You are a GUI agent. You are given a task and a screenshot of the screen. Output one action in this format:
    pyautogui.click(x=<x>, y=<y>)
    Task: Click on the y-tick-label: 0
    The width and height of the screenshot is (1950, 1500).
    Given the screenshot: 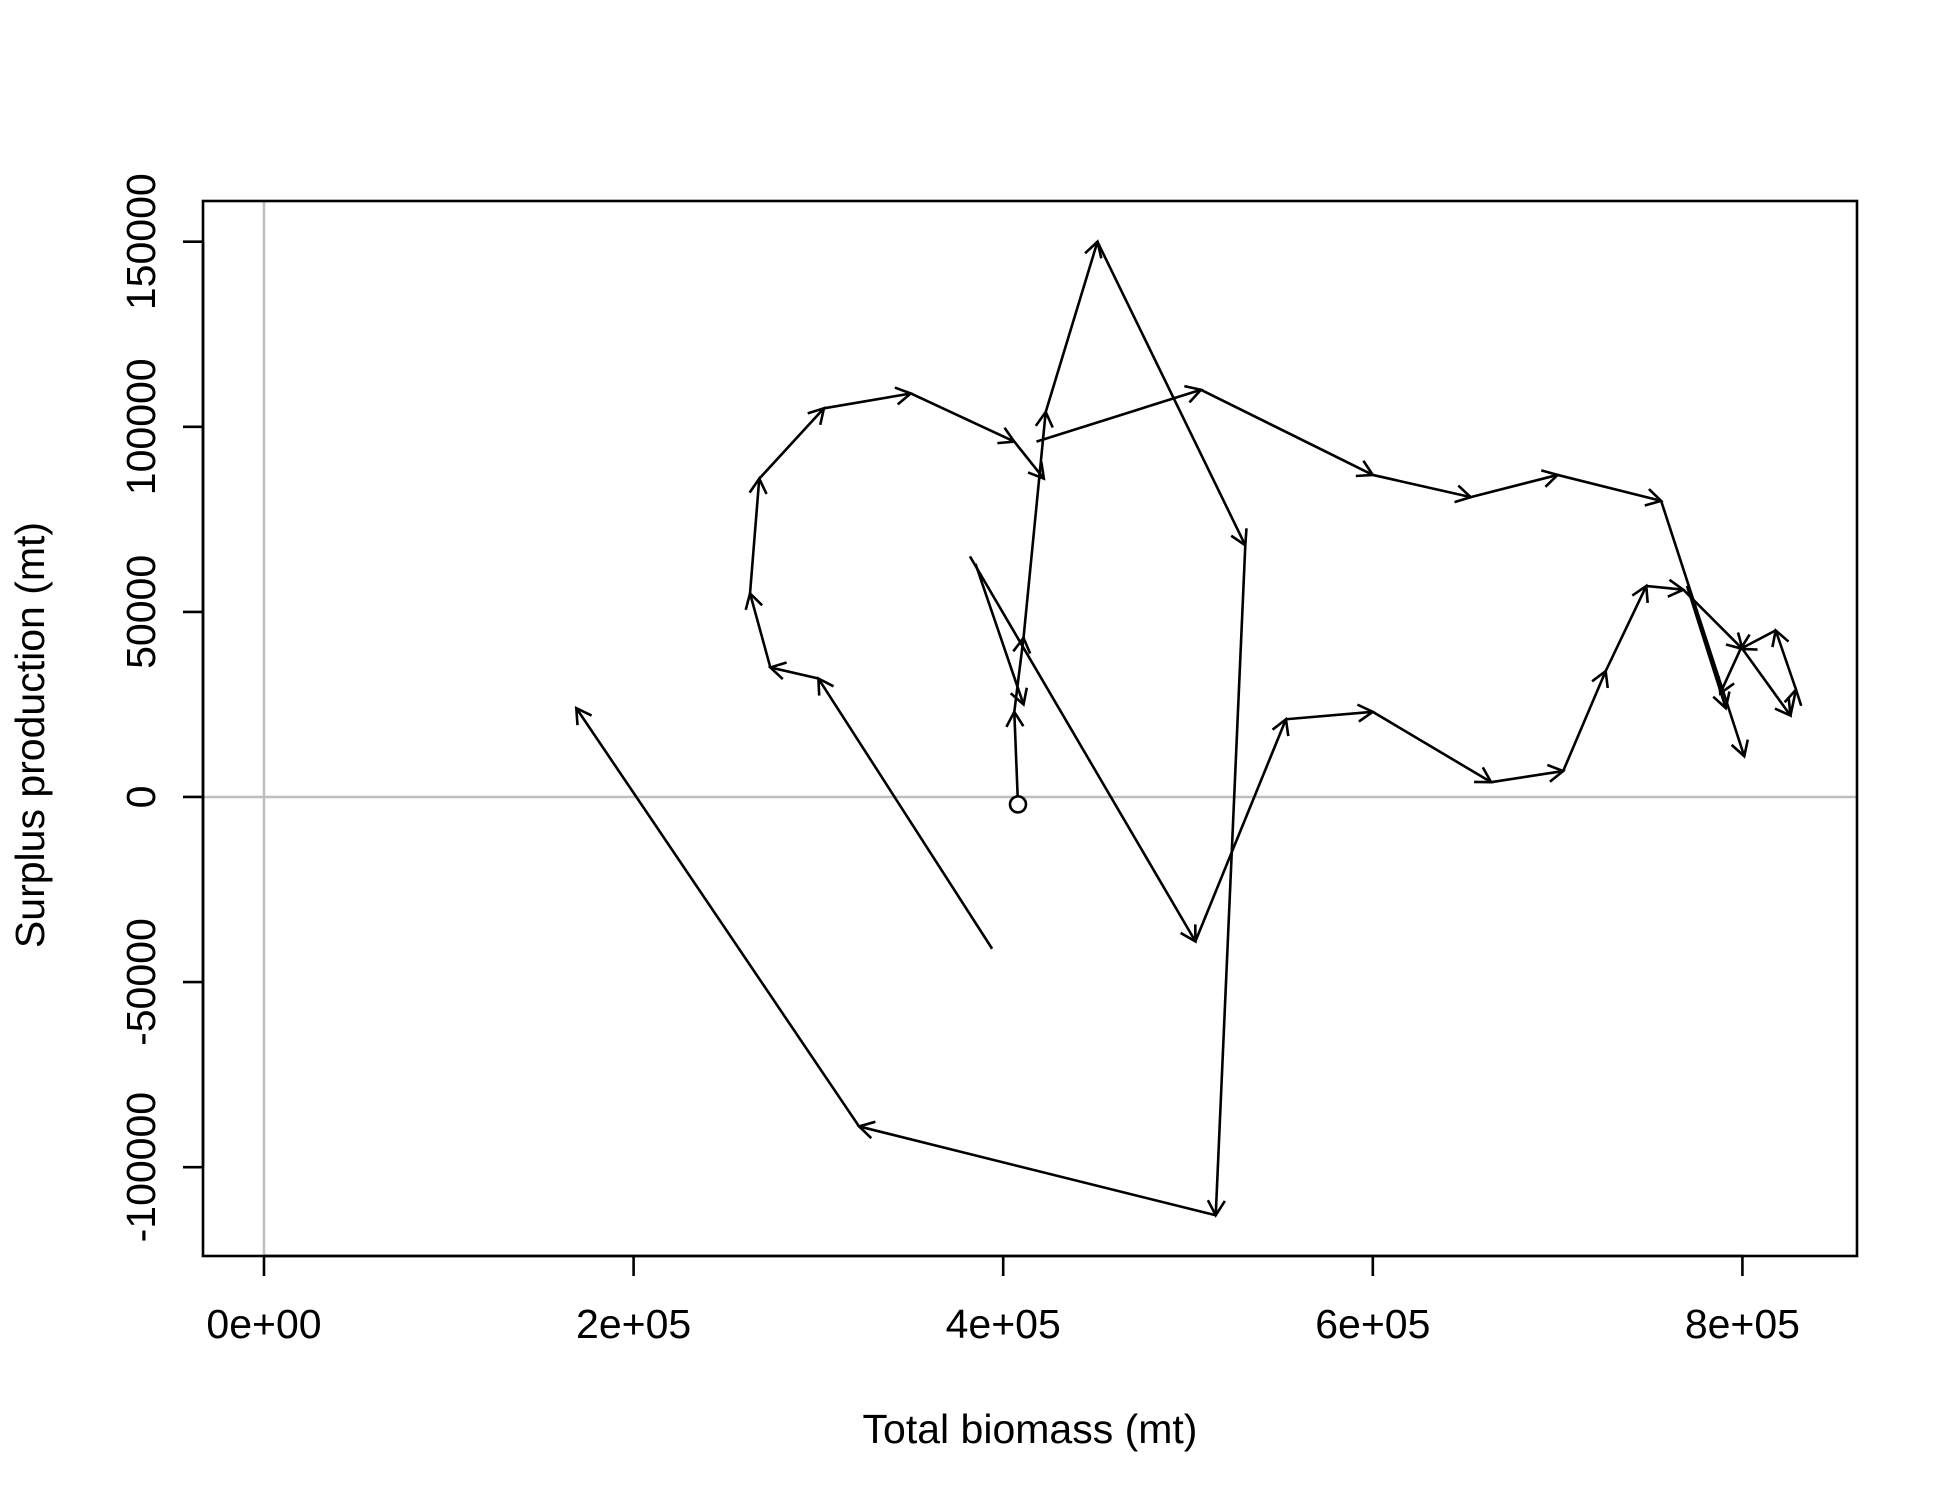 What is the action you would take?
    pyautogui.click(x=141, y=797)
    